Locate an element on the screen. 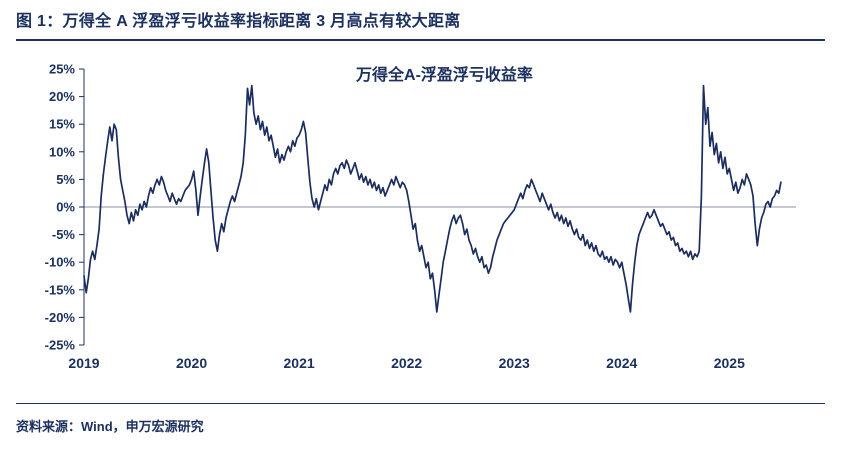 The width and height of the screenshot is (841, 467). svg-text: 2022 is located at coordinates (406, 363).